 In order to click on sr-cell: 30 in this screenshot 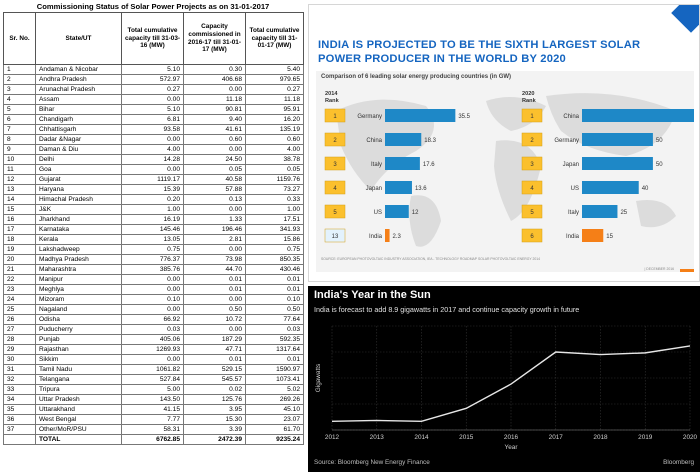, I will do `click(19, 359)`.